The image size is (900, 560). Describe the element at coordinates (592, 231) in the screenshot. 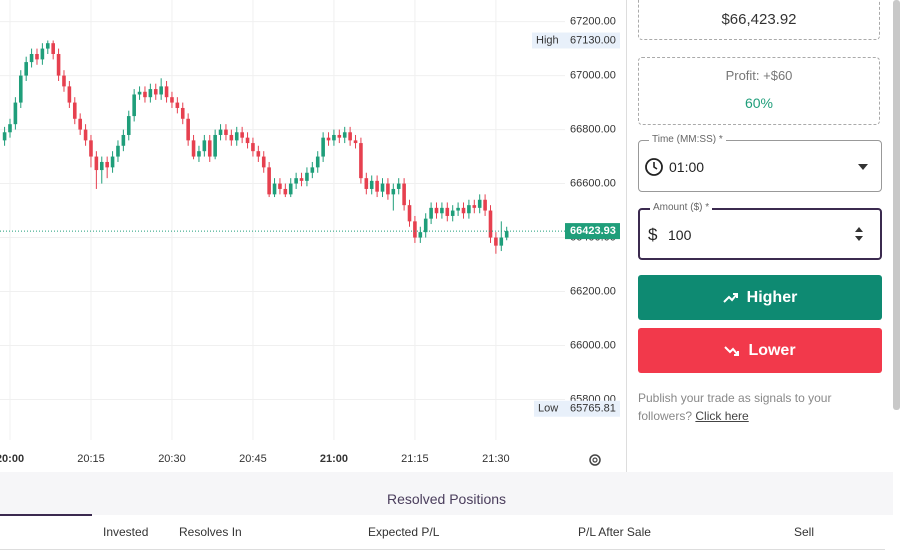

I see `last-price-tag` at that location.